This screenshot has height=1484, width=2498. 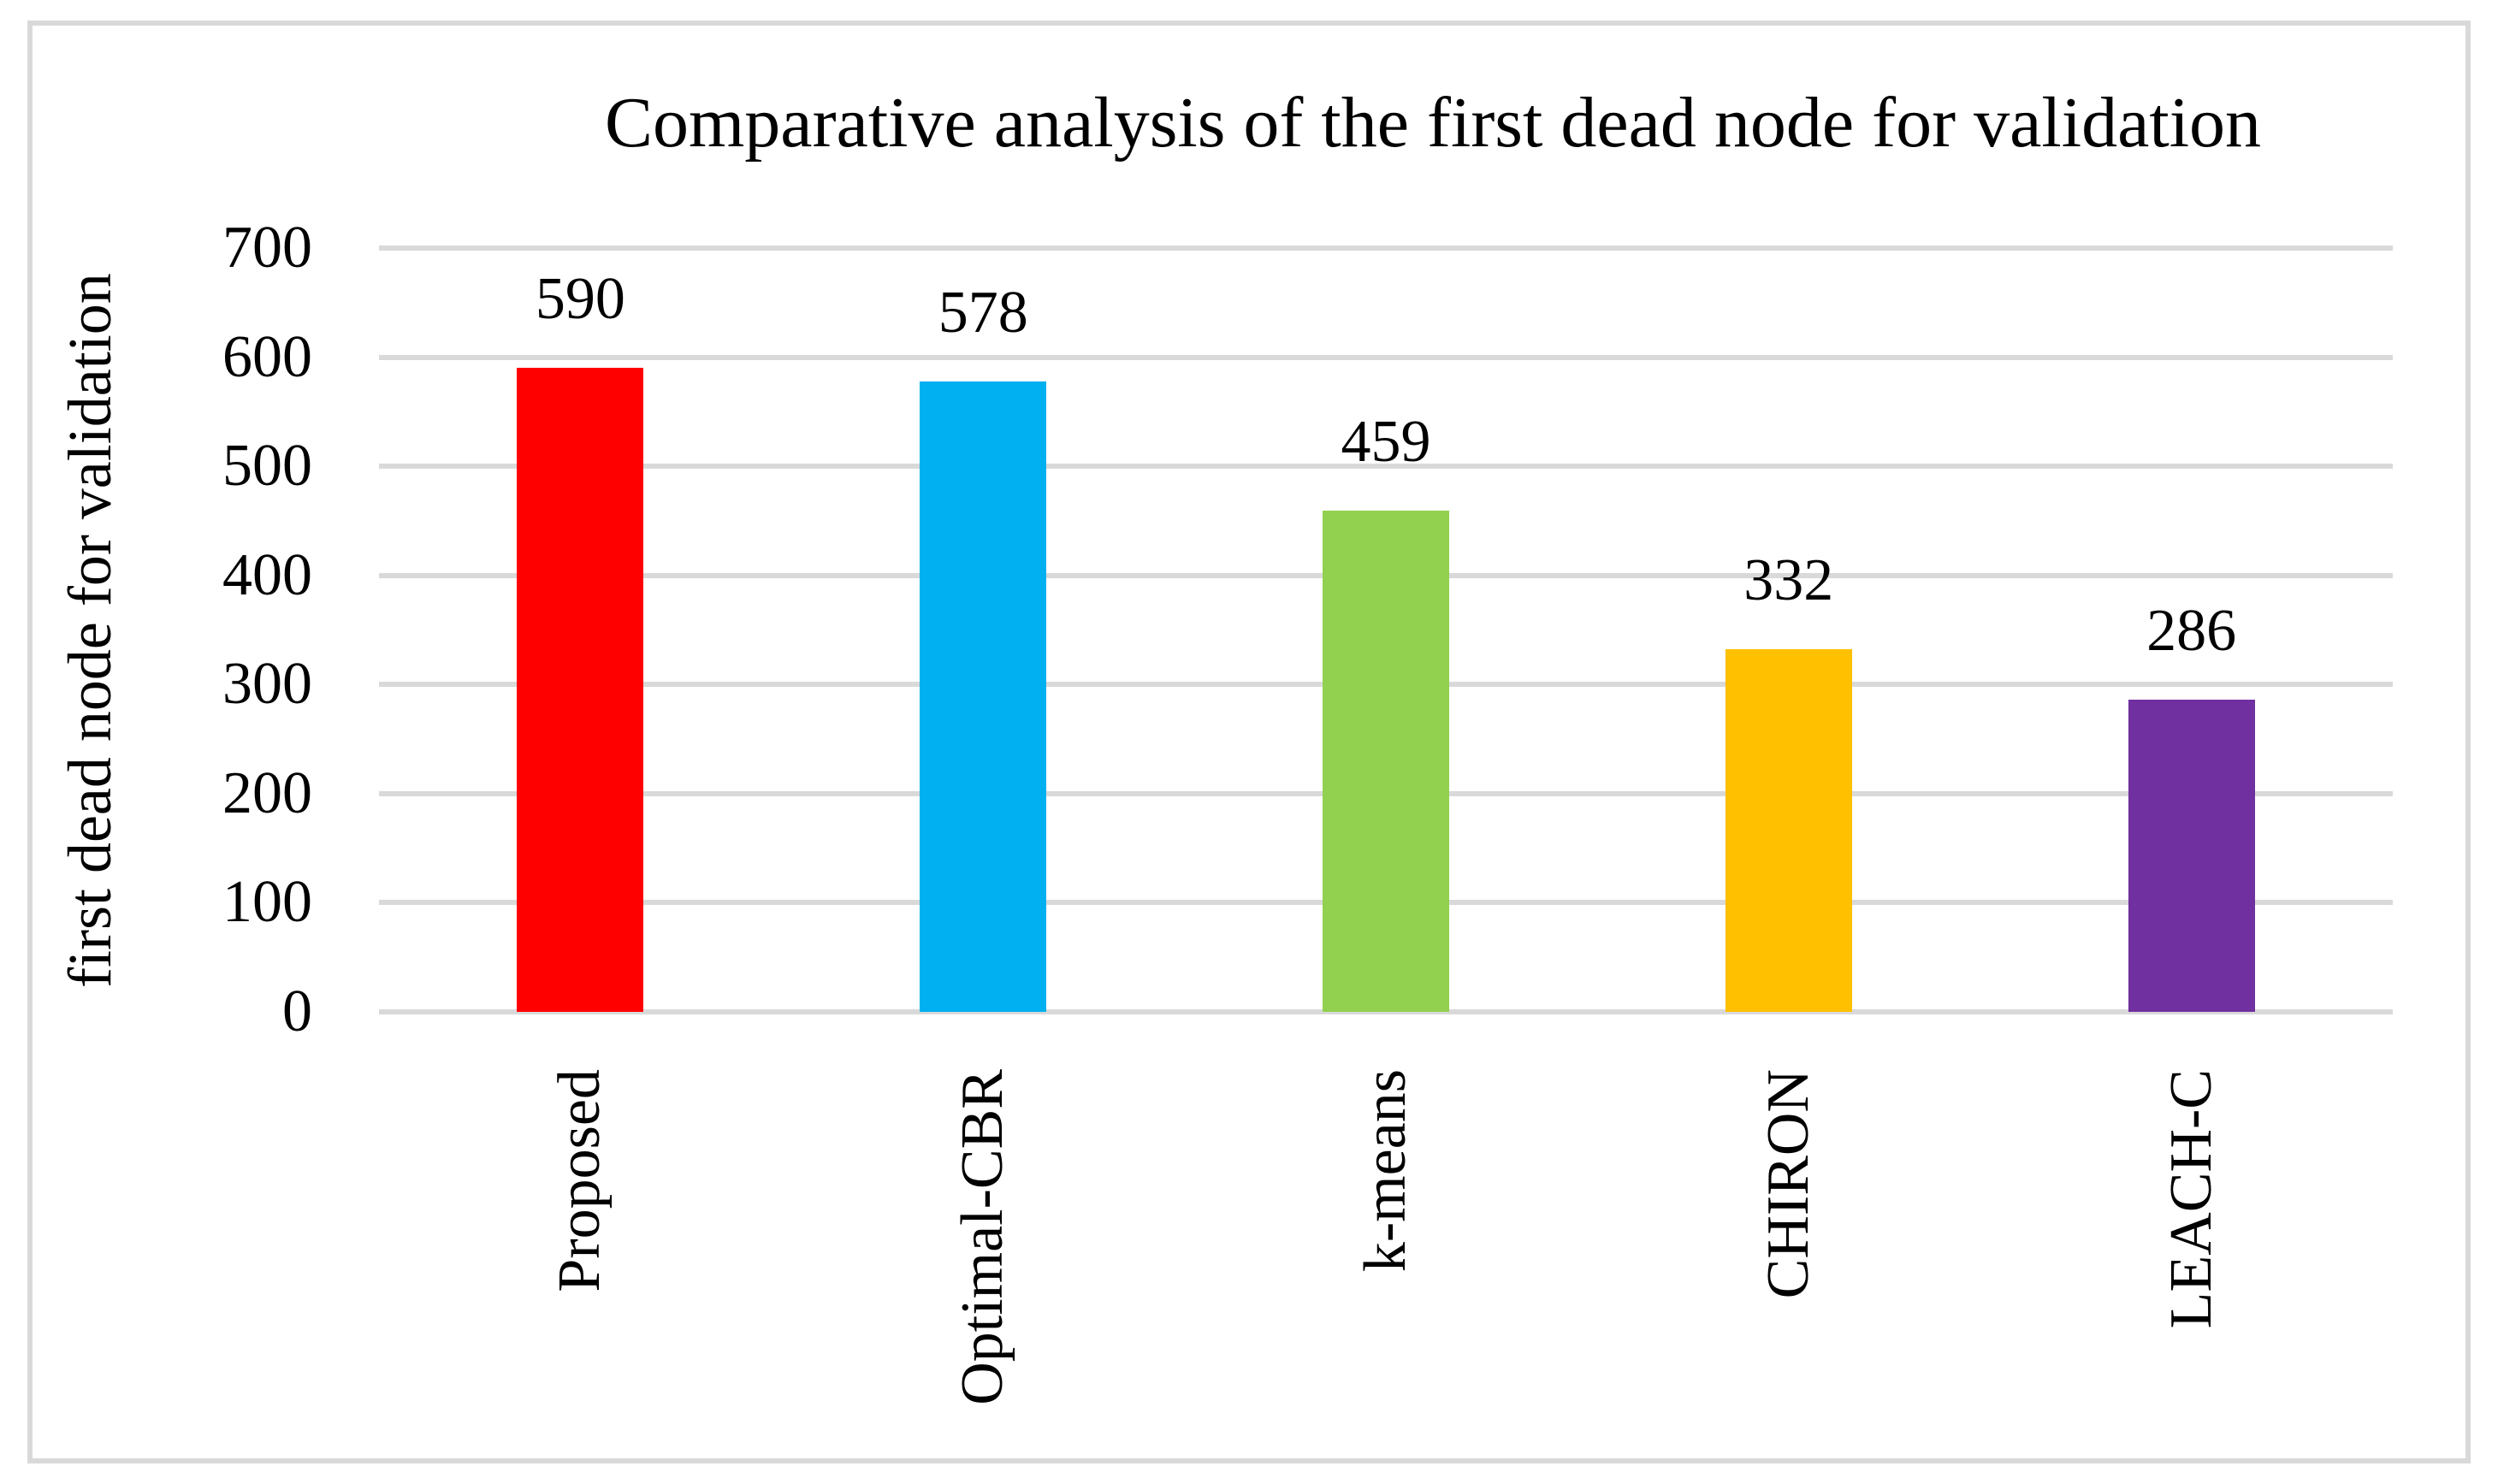 I want to click on category-label: Proposed, so click(x=580, y=1180).